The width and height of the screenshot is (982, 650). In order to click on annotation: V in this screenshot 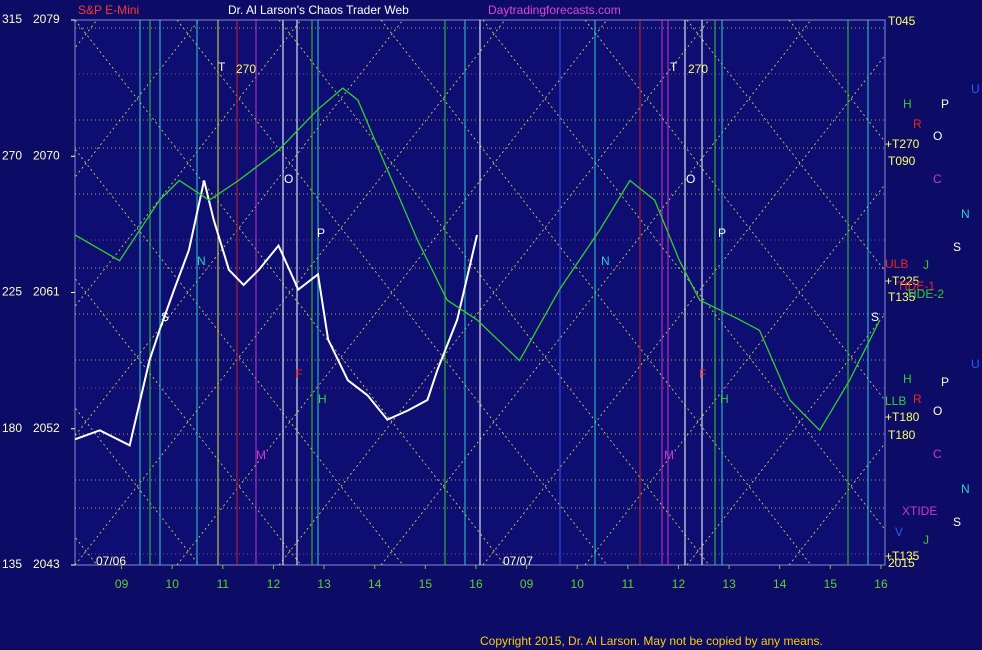, I will do `click(899, 532)`.